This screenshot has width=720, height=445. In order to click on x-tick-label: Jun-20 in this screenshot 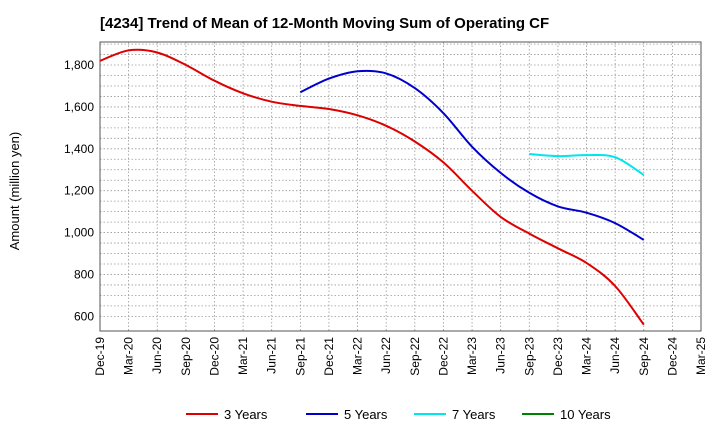, I will do `click(157, 355)`.